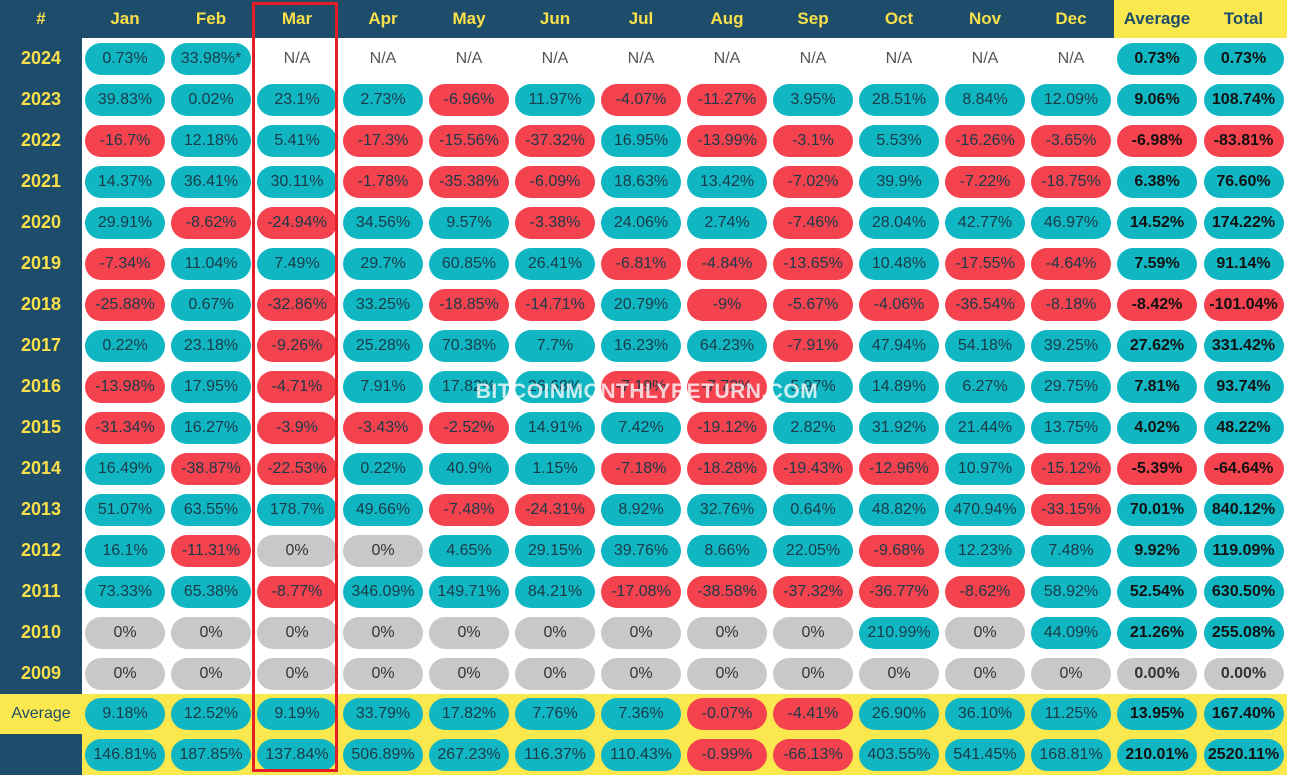 The height and width of the screenshot is (781, 1291). Describe the element at coordinates (899, 509) in the screenshot. I see `return-pill-oct: 48.82%` at that location.